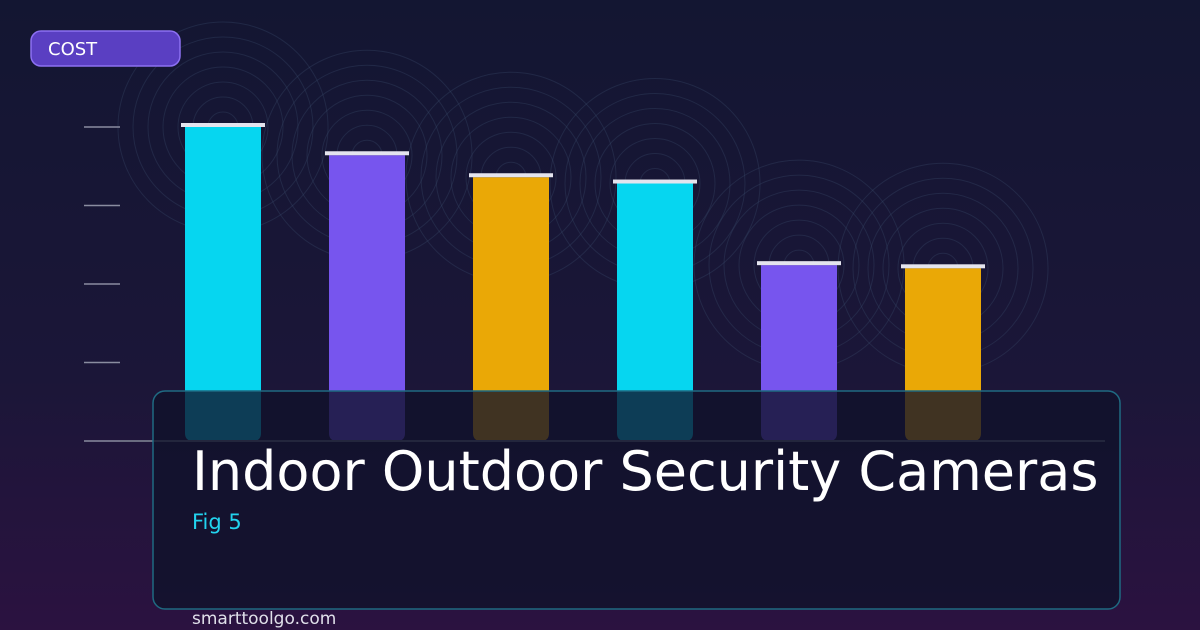 The height and width of the screenshot is (630, 1200). I want to click on y-axis-label: COST, so click(73, 49).